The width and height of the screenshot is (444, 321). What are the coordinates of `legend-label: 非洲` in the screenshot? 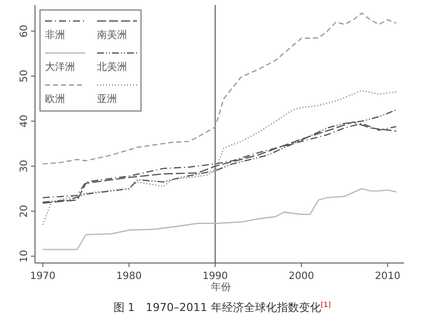 It's located at (55, 35).